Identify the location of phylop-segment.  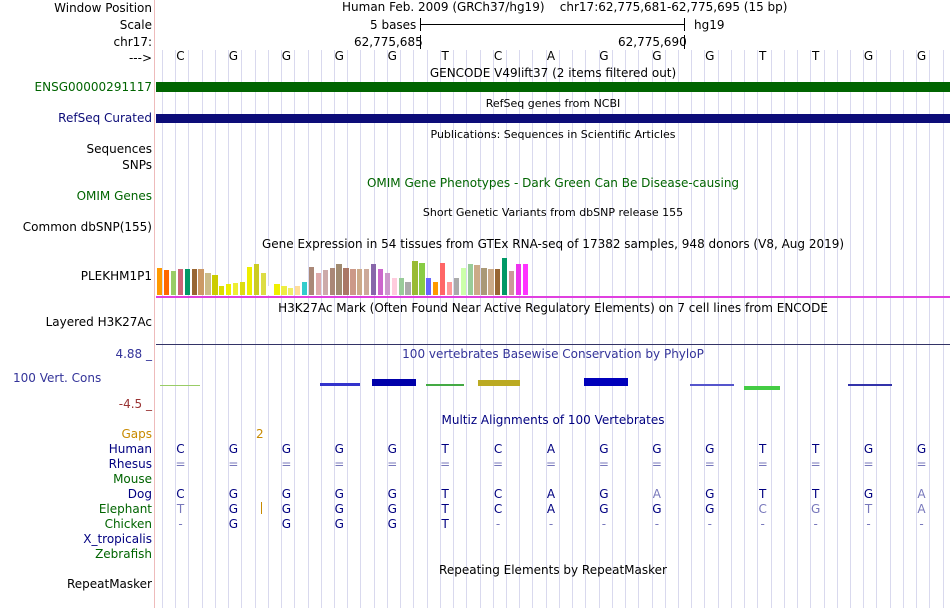
(712, 385).